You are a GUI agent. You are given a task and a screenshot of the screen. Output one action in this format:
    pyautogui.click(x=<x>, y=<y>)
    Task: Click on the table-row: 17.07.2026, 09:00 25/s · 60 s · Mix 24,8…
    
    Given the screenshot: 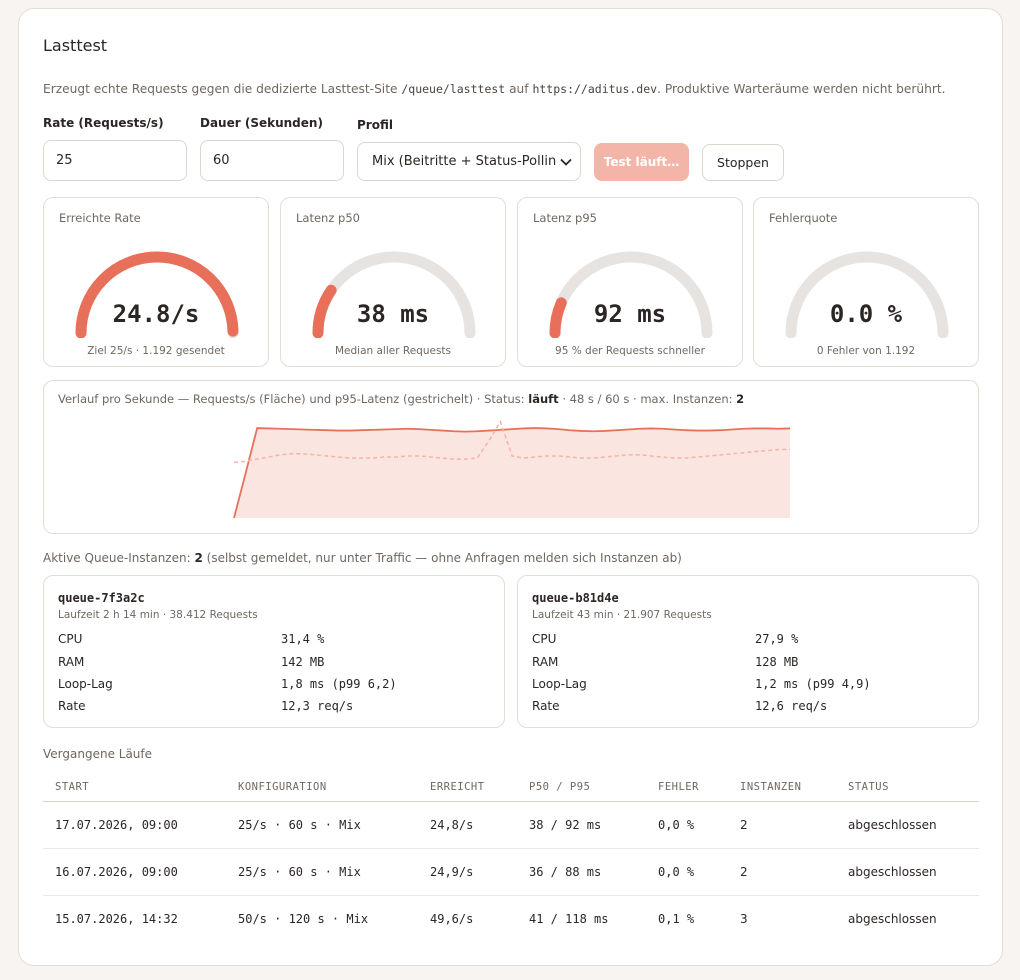 What is the action you would take?
    pyautogui.click(x=511, y=825)
    